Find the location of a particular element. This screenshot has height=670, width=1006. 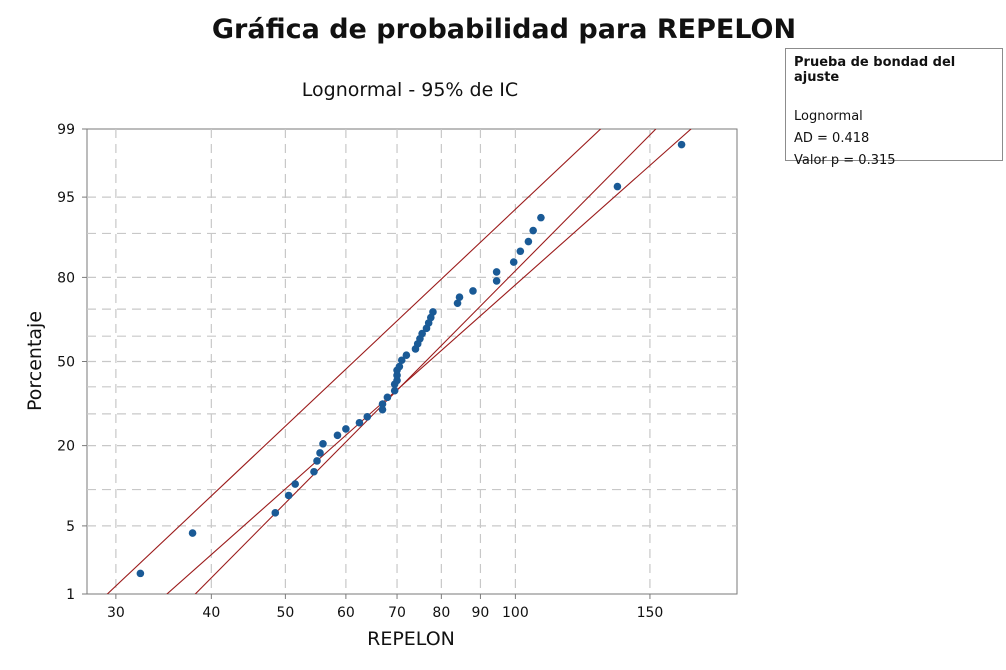

y-axis-label: Porcentaje is located at coordinates (35, 361).